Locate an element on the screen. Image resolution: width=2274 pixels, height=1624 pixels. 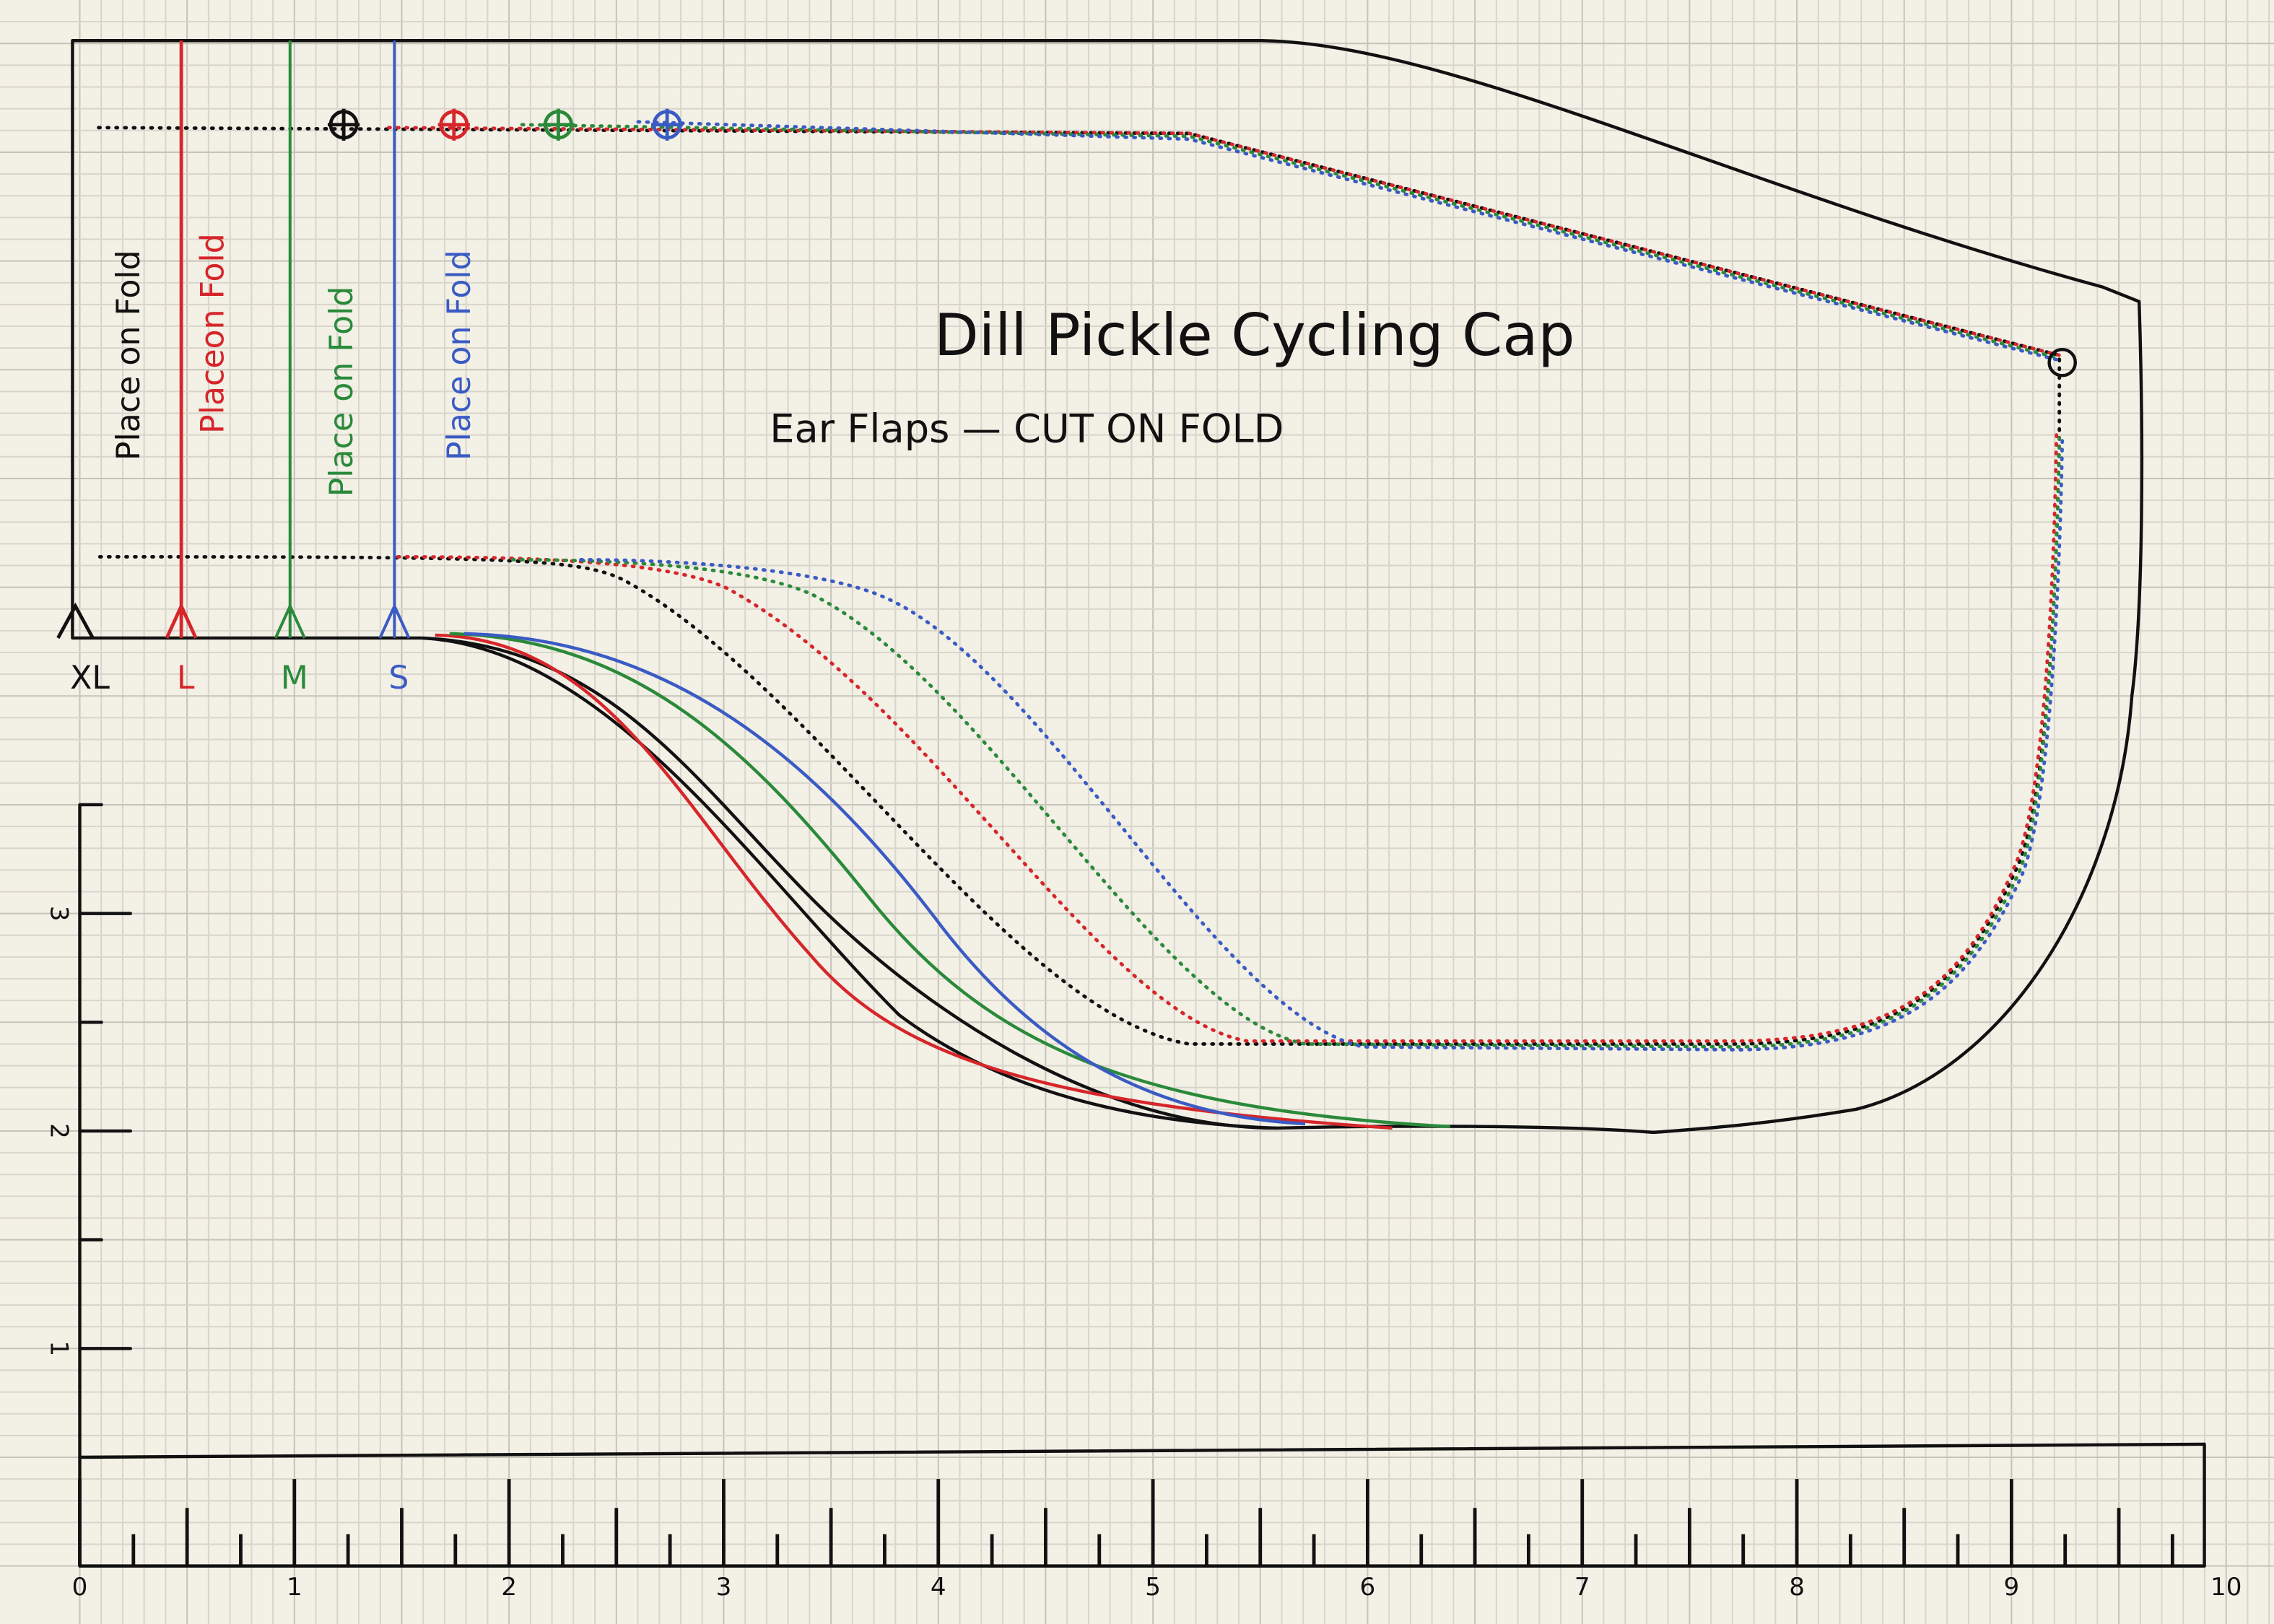
size-label: XL is located at coordinates (90, 678).